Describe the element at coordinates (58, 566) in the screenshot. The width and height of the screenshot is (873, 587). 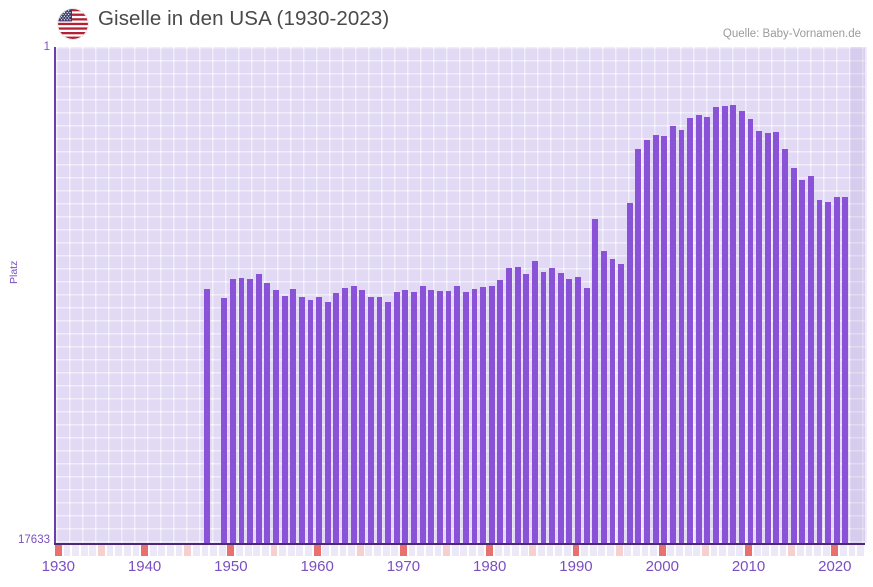
I see `x-axis-tick-label-1930: 1930` at that location.